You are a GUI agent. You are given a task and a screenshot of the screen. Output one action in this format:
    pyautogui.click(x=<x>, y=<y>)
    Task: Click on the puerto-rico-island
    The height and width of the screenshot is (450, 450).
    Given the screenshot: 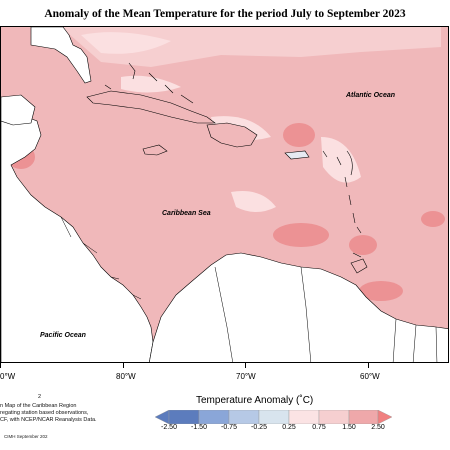 What is the action you would take?
    pyautogui.click(x=297, y=155)
    